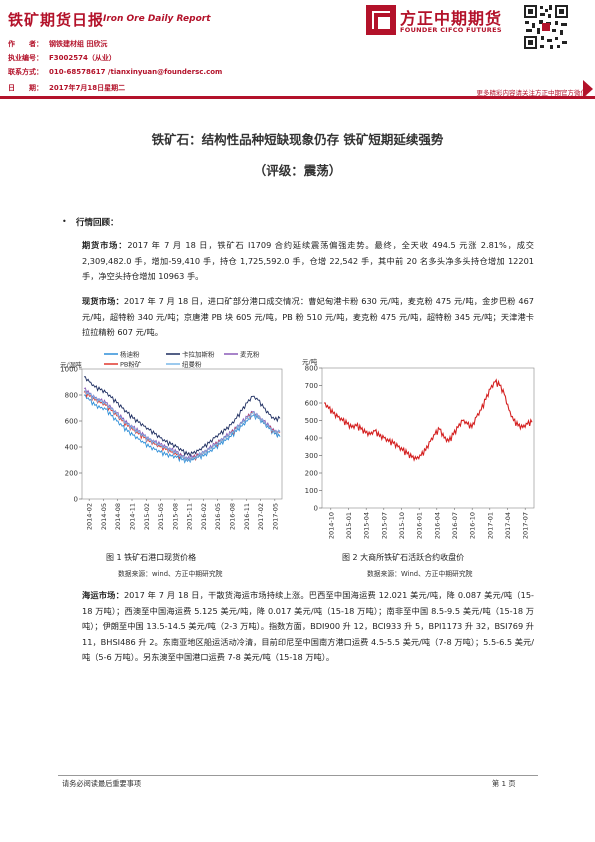 This screenshot has width=595, height=842. Describe the element at coordinates (311, 491) in the screenshot. I see `y-tick-label: 100` at that location.